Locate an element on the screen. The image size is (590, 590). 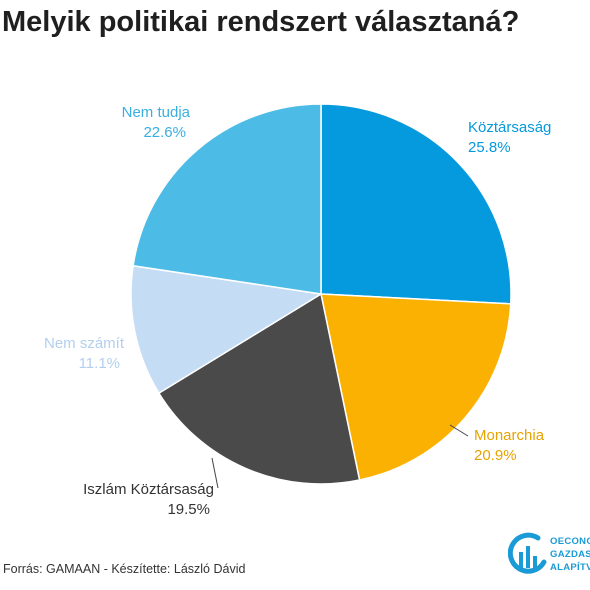
slice-label-0: Köztársaság is located at coordinates (509, 127).